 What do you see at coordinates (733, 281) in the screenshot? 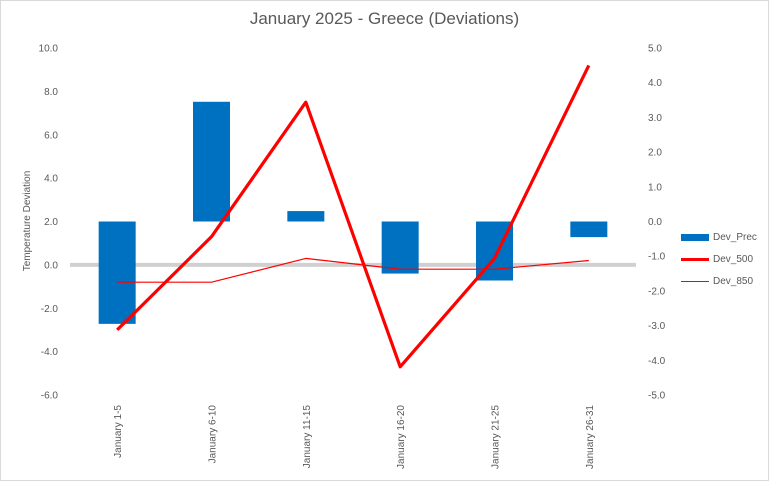
I see `legend-label-dev-850: Dev_850` at bounding box center [733, 281].